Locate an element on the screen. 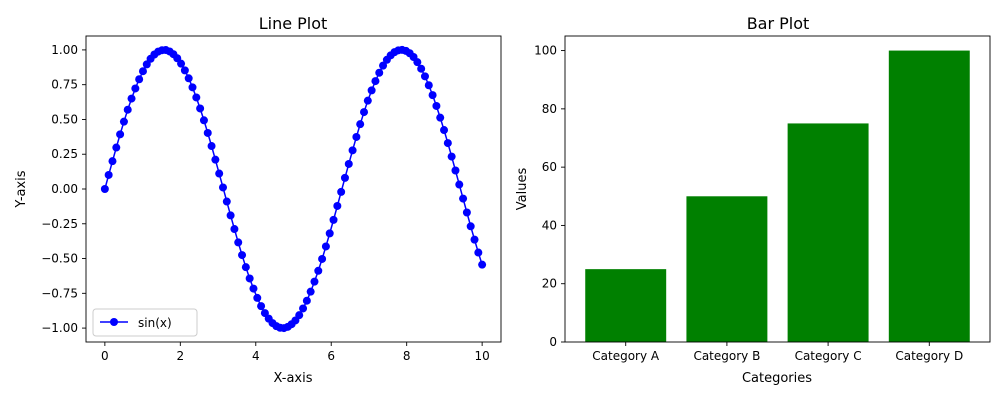 Image resolution: width=1000 pixels, height=400 pixels. bar-chart-title: Bar Plot is located at coordinates (778, 23).